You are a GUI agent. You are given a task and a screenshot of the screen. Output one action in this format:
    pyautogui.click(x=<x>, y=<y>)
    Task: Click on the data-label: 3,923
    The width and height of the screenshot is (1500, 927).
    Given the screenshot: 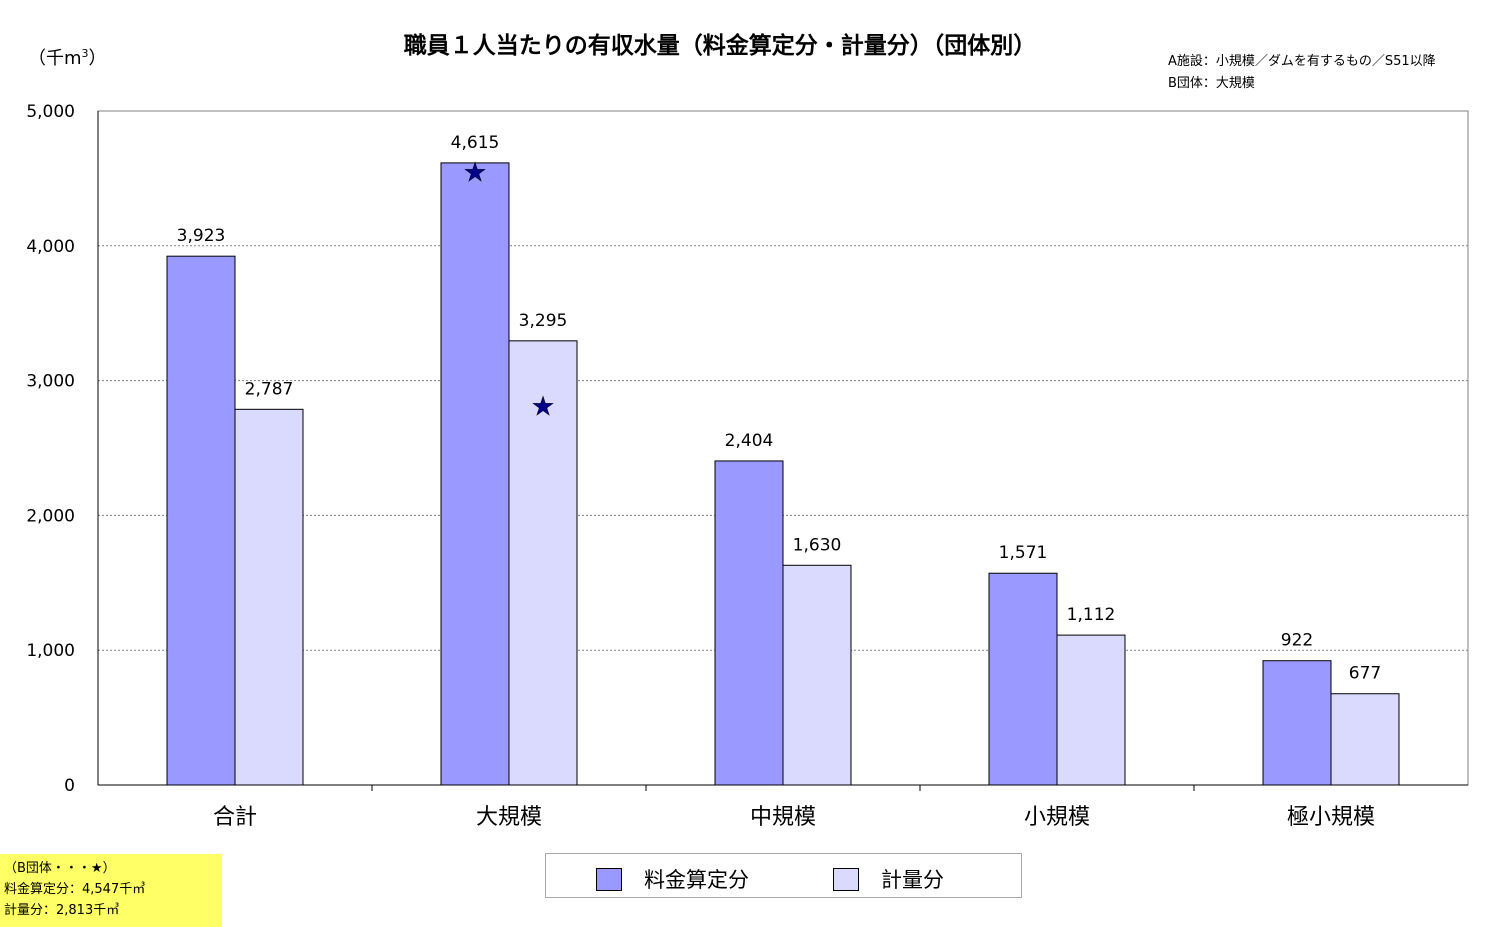 What is the action you would take?
    pyautogui.click(x=201, y=236)
    